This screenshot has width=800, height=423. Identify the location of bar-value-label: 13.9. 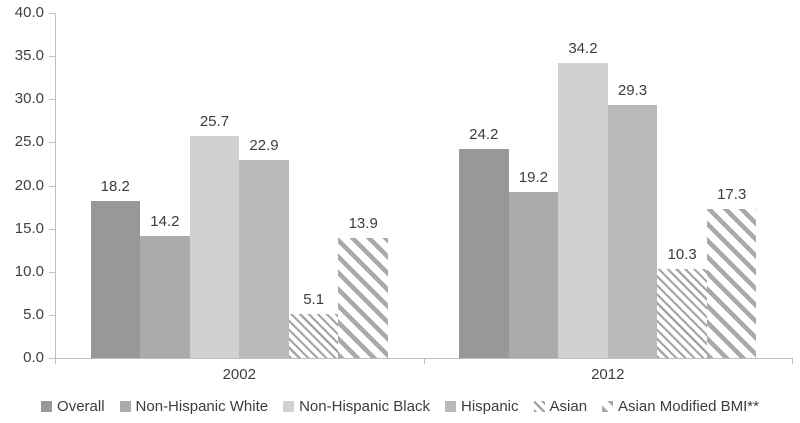
(363, 224).